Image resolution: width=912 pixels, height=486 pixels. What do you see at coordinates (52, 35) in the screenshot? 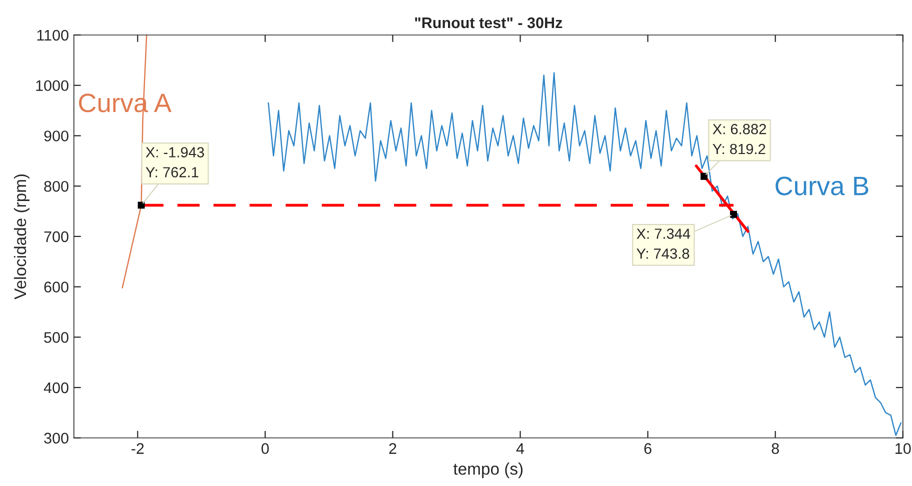
I see `y-tick-label: 1100` at bounding box center [52, 35].